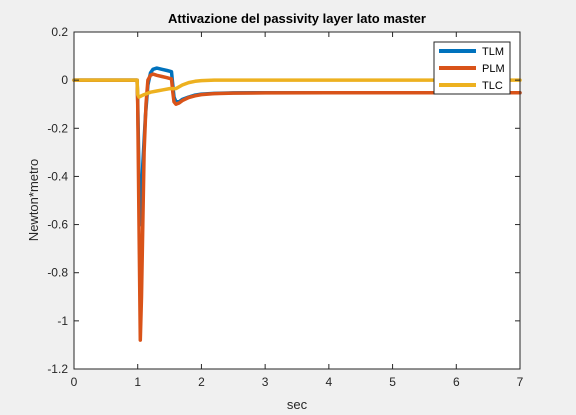 This screenshot has height=415, width=576. I want to click on y-tick-label: -1, so click(62, 321).